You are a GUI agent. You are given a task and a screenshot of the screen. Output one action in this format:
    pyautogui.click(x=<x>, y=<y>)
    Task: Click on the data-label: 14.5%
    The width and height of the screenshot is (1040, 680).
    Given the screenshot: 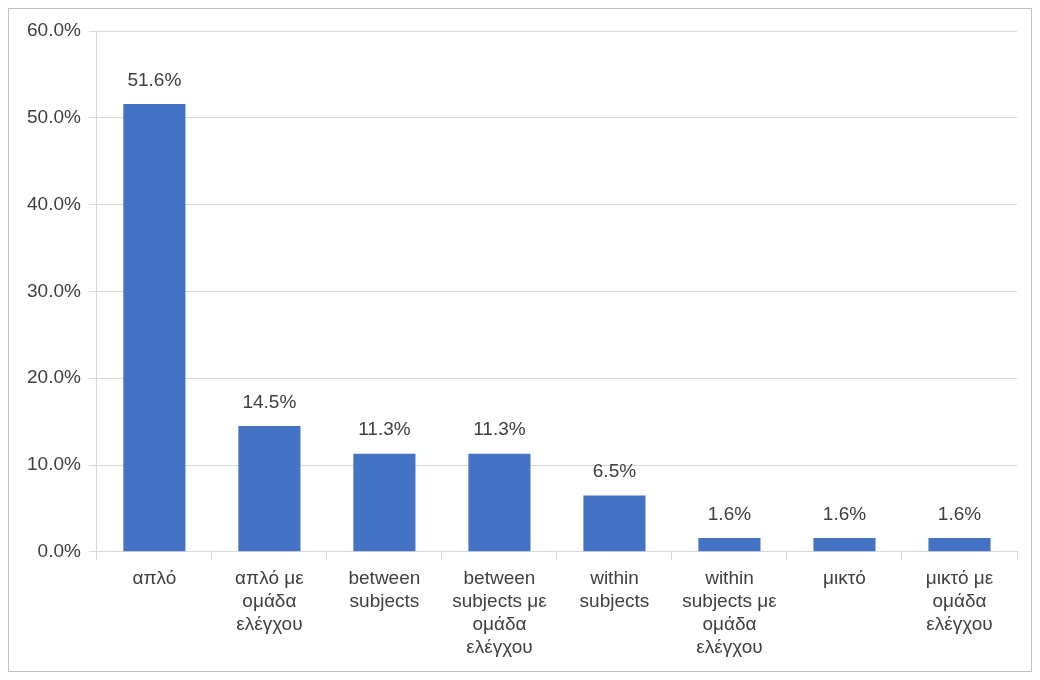 What is the action you would take?
    pyautogui.click(x=269, y=401)
    